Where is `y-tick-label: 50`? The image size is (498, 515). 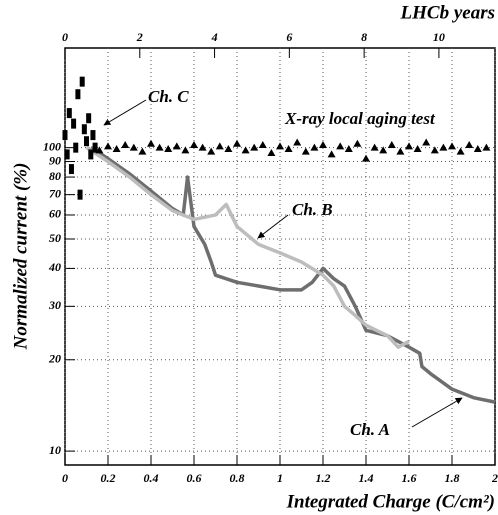 y-tick-label: 50 is located at coordinates (55, 238).